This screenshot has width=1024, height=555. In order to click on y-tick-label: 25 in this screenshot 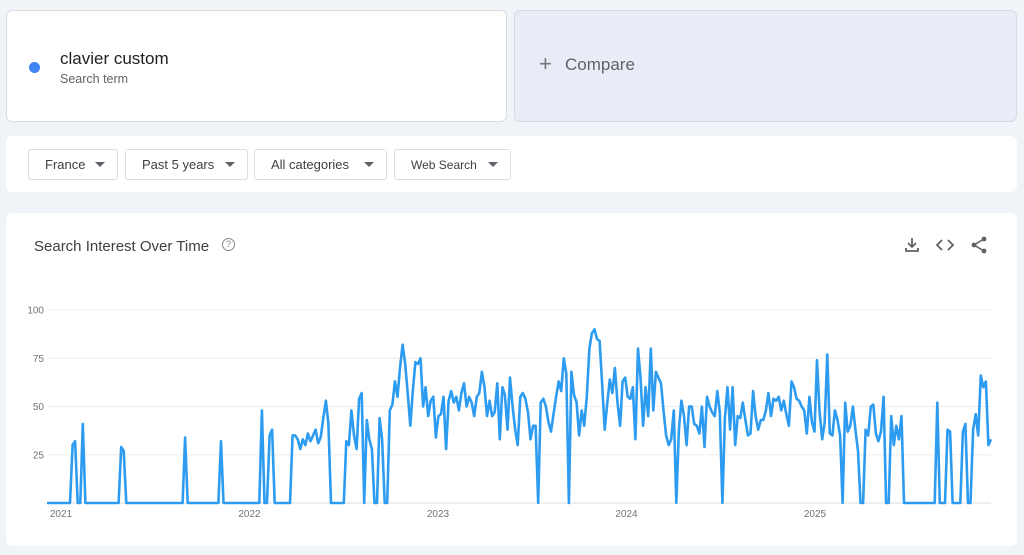, I will do `click(39, 455)`.